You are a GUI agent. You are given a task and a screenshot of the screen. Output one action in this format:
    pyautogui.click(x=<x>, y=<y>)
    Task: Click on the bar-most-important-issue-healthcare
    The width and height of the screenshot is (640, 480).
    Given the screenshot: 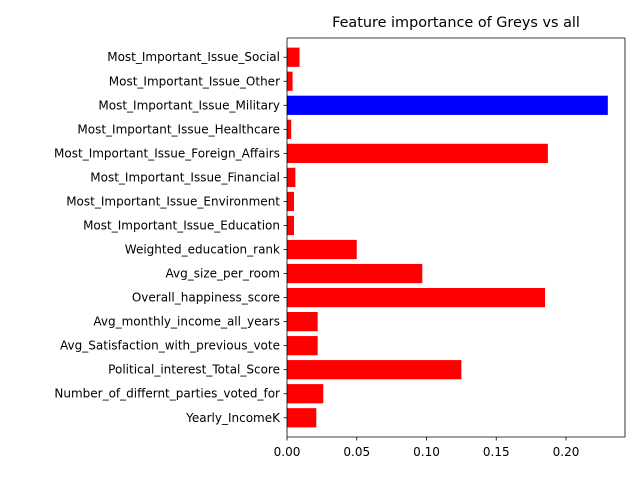 What is the action you would take?
    pyautogui.click(x=289, y=129)
    